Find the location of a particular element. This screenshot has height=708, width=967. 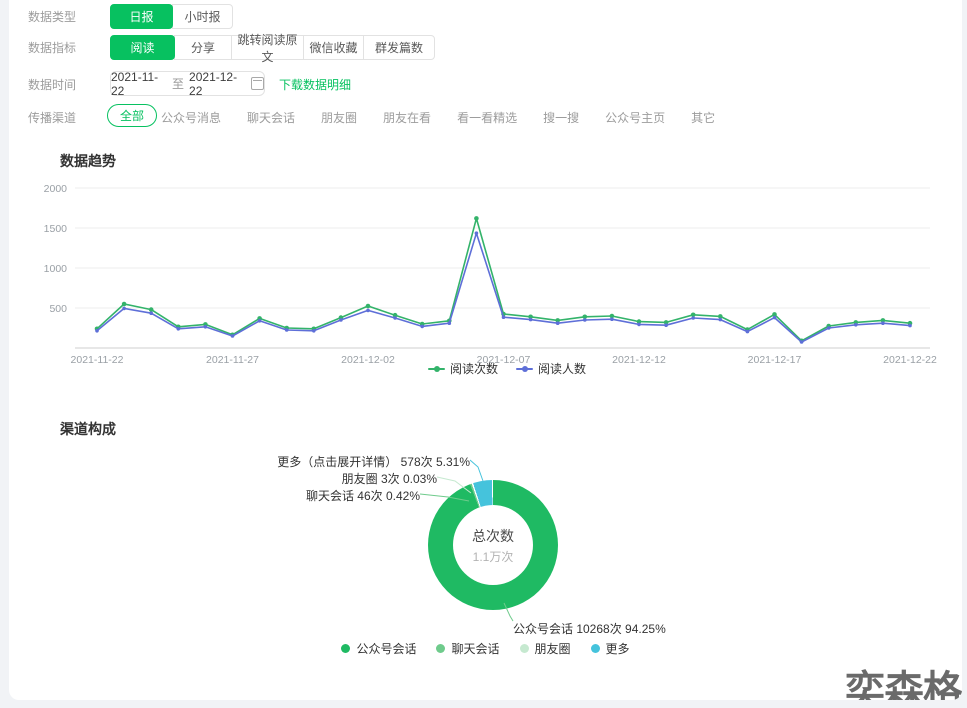

download-detail-link: 下载数据明细 is located at coordinates (315, 85).